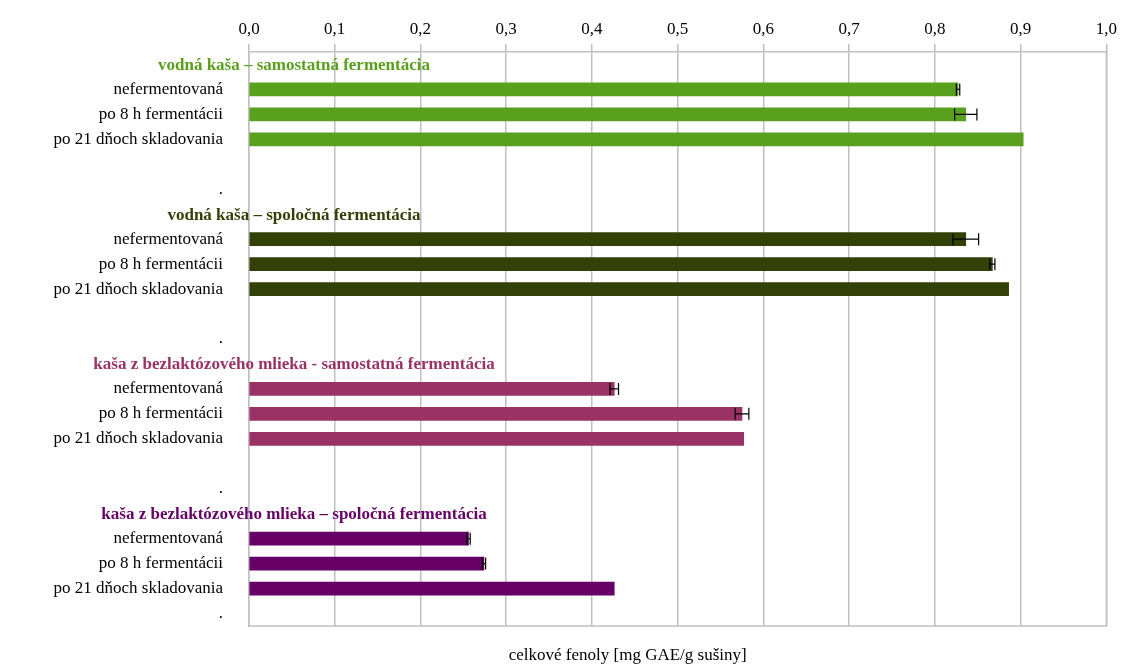  What do you see at coordinates (294, 64) in the screenshot?
I see `series-label: vodná kaša – samostatná fermentácia` at bounding box center [294, 64].